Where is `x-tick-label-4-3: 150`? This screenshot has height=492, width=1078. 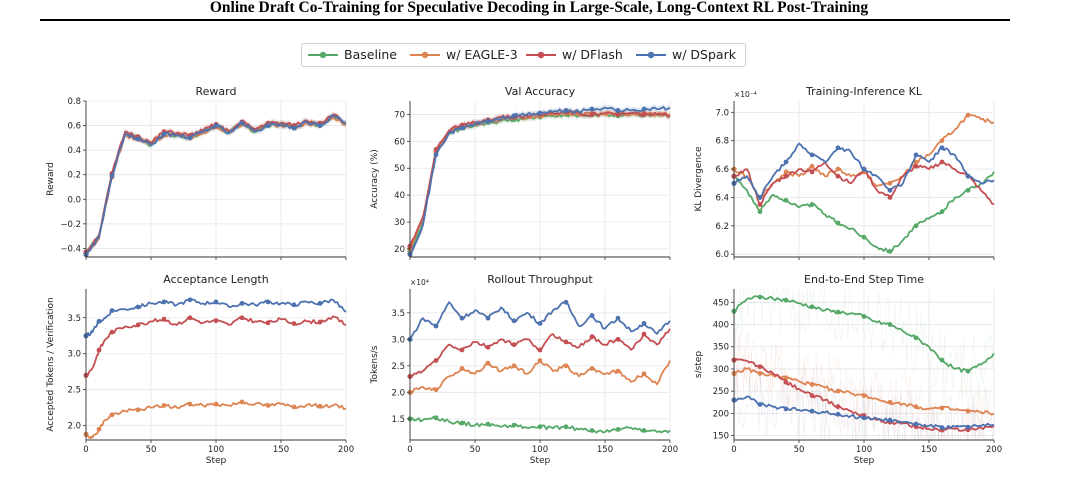
x-tick-label-4-3: 150 is located at coordinates (605, 450).